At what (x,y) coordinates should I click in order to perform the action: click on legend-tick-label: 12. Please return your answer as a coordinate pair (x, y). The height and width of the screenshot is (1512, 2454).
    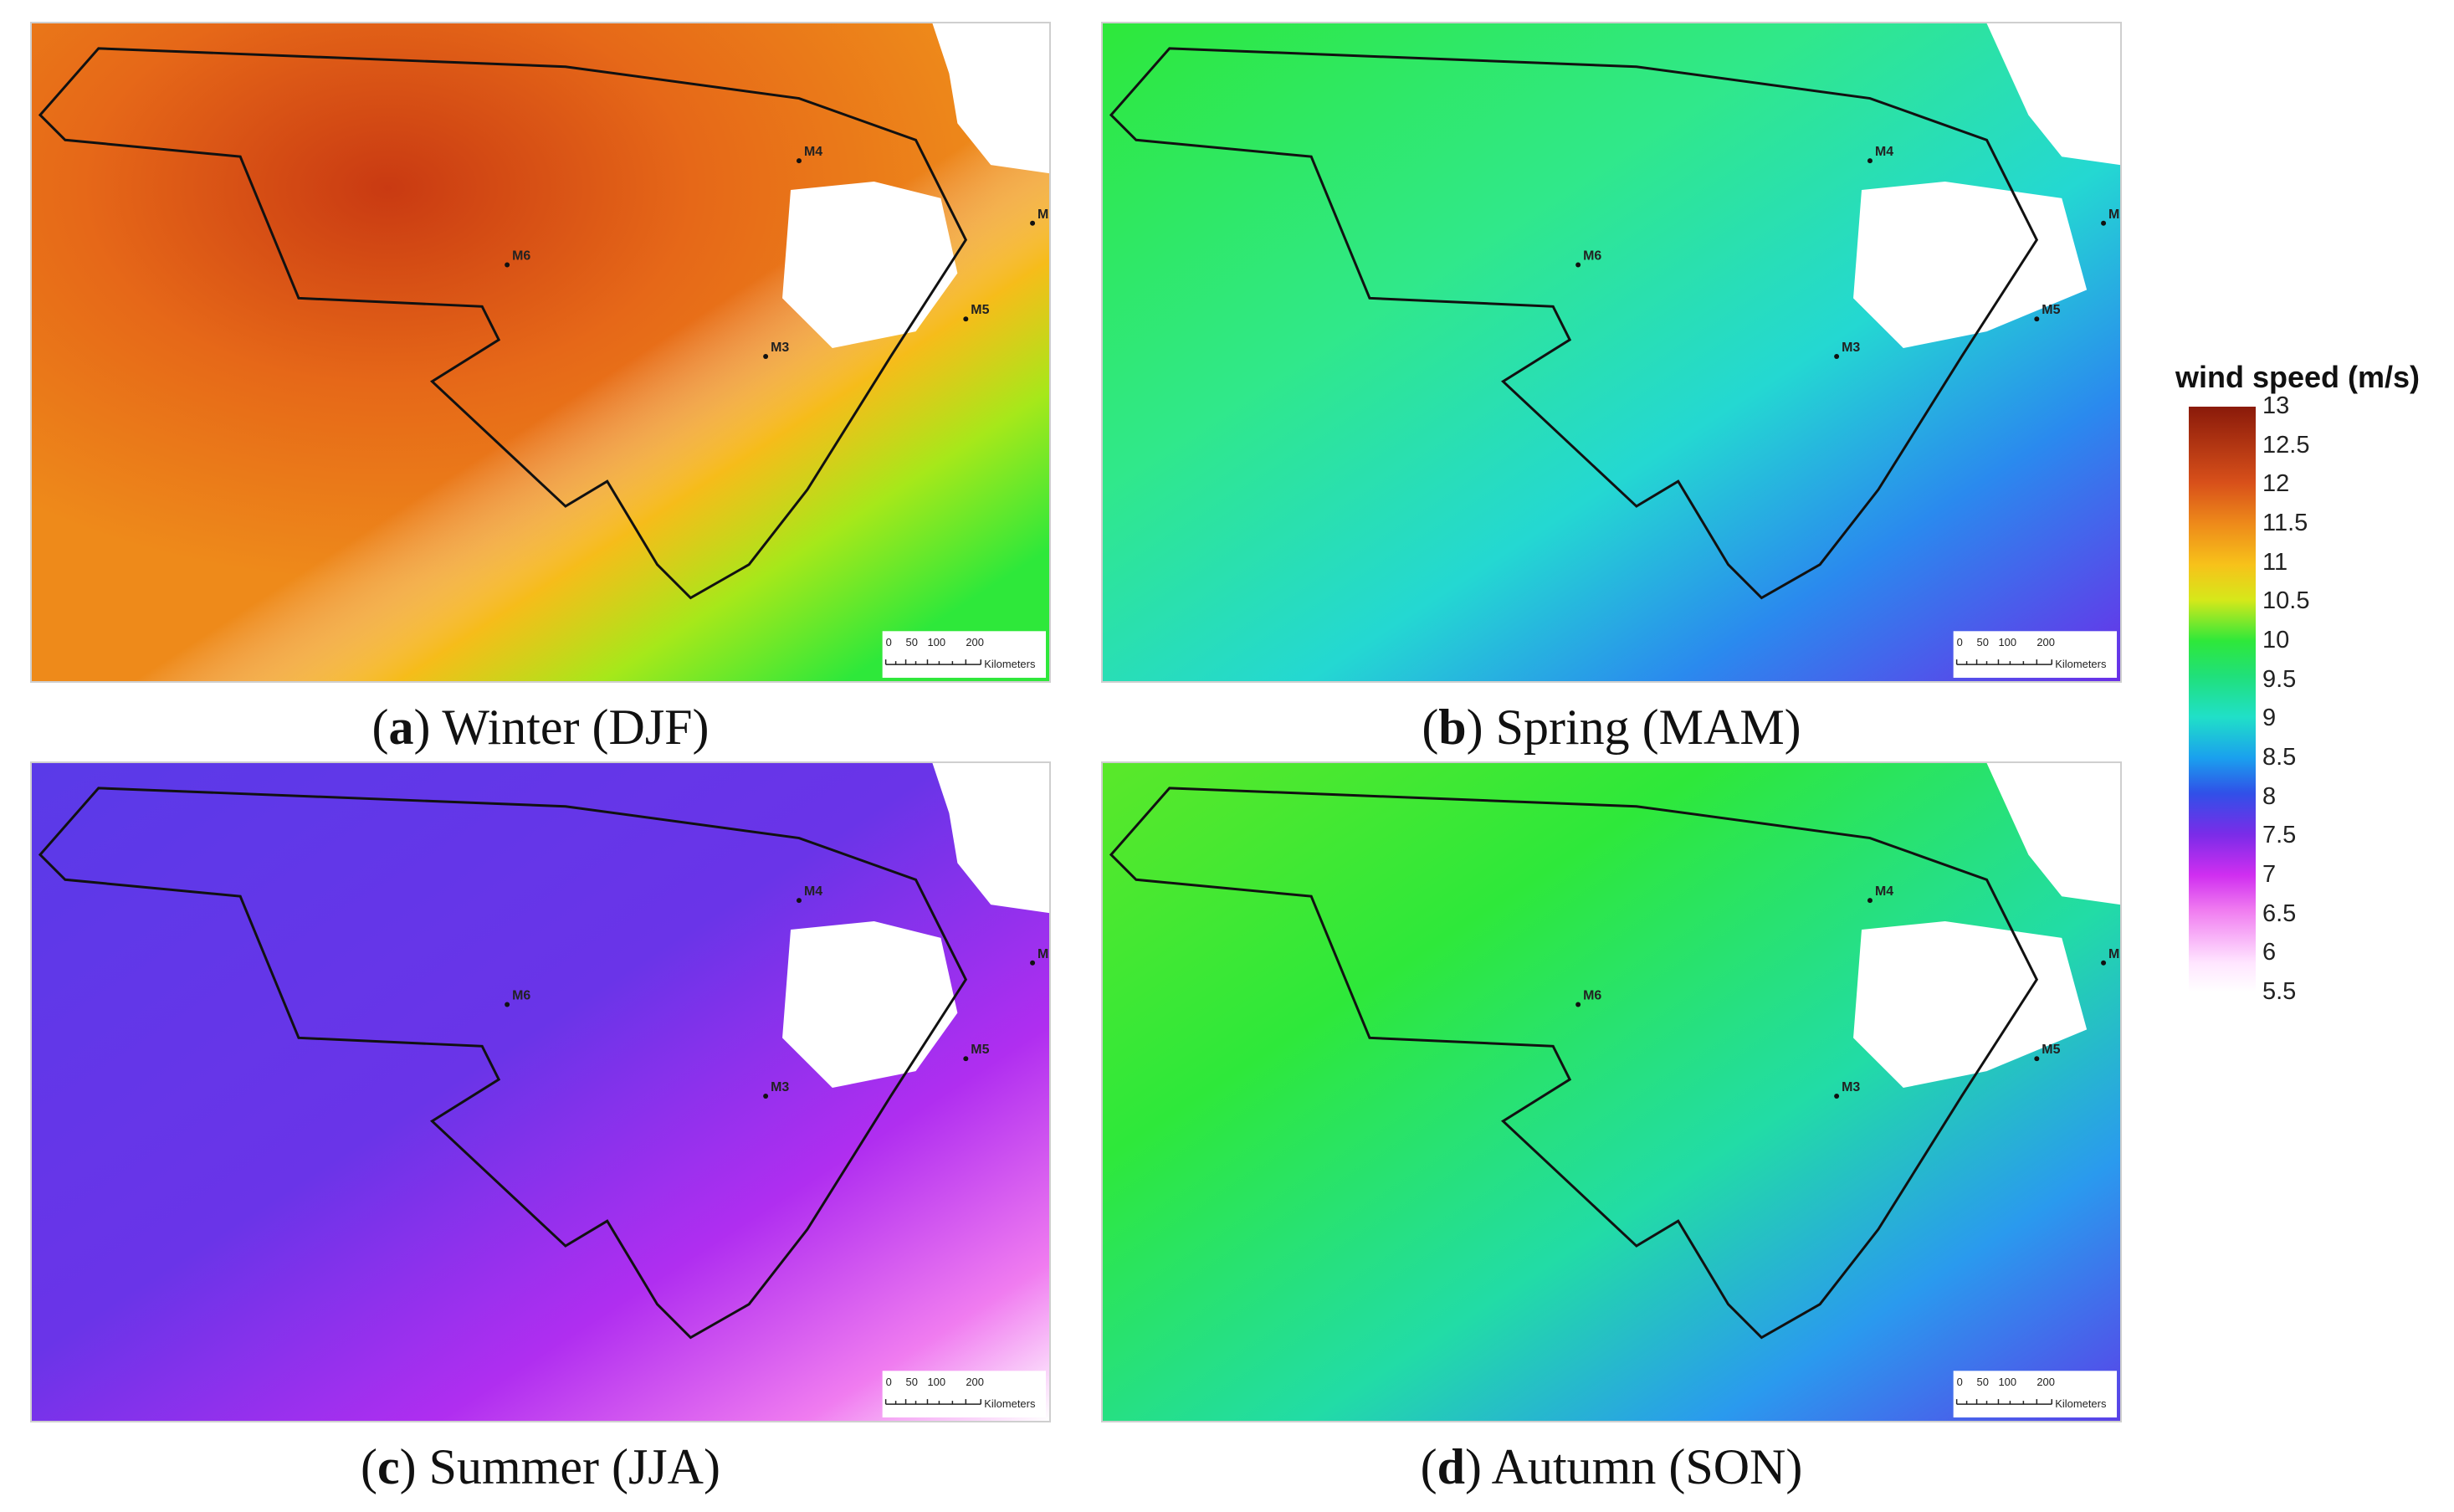
    Looking at the image, I should click on (2276, 484).